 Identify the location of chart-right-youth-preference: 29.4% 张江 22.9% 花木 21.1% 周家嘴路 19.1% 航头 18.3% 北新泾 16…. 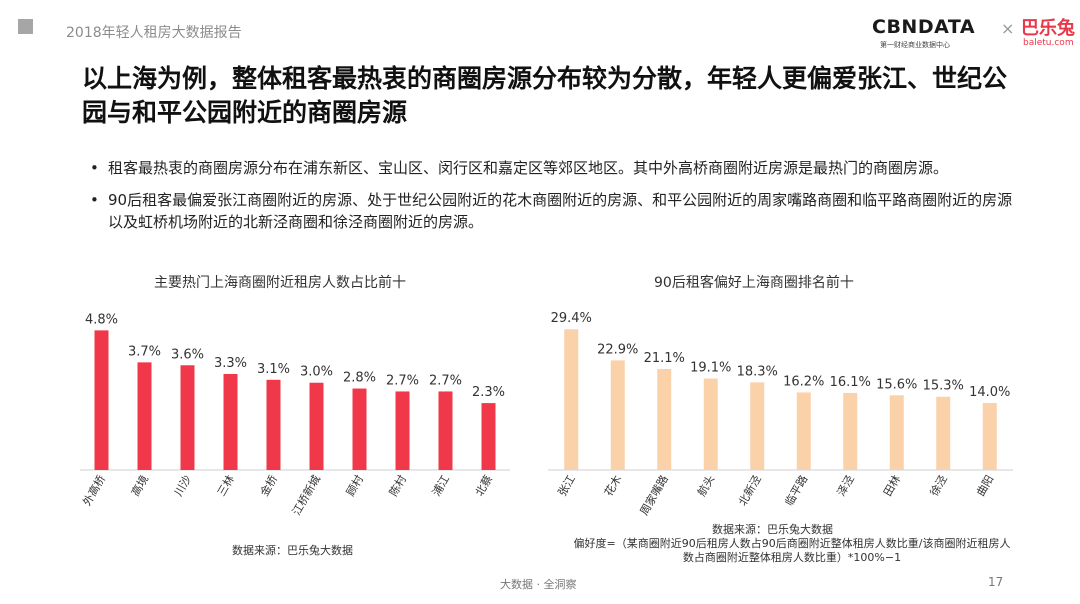
(780, 414).